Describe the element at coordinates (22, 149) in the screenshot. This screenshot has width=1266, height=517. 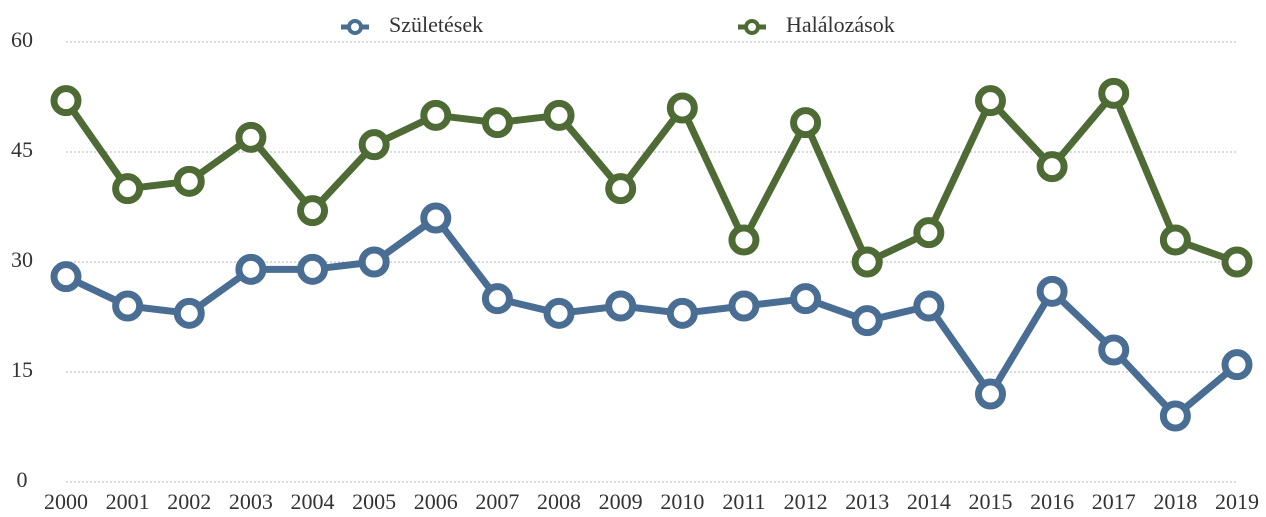
I see `y-tick-label: 45` at that location.